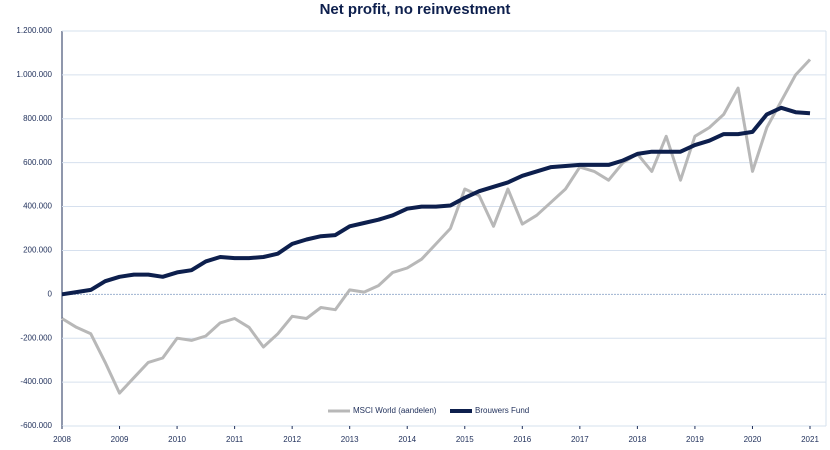 Image resolution: width=830 pixels, height=450 pixels. Describe the element at coordinates (235, 439) in the screenshot. I see `x-tick-label: 2011` at that location.